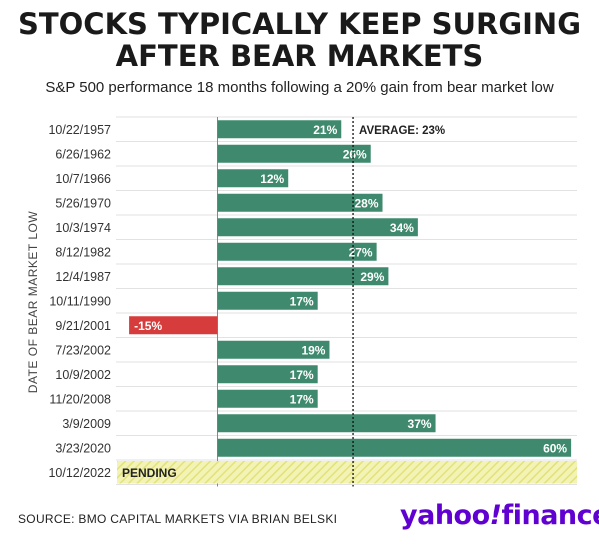 The height and width of the screenshot is (546, 599). I want to click on category-label: 10/12/2022, so click(79, 473).